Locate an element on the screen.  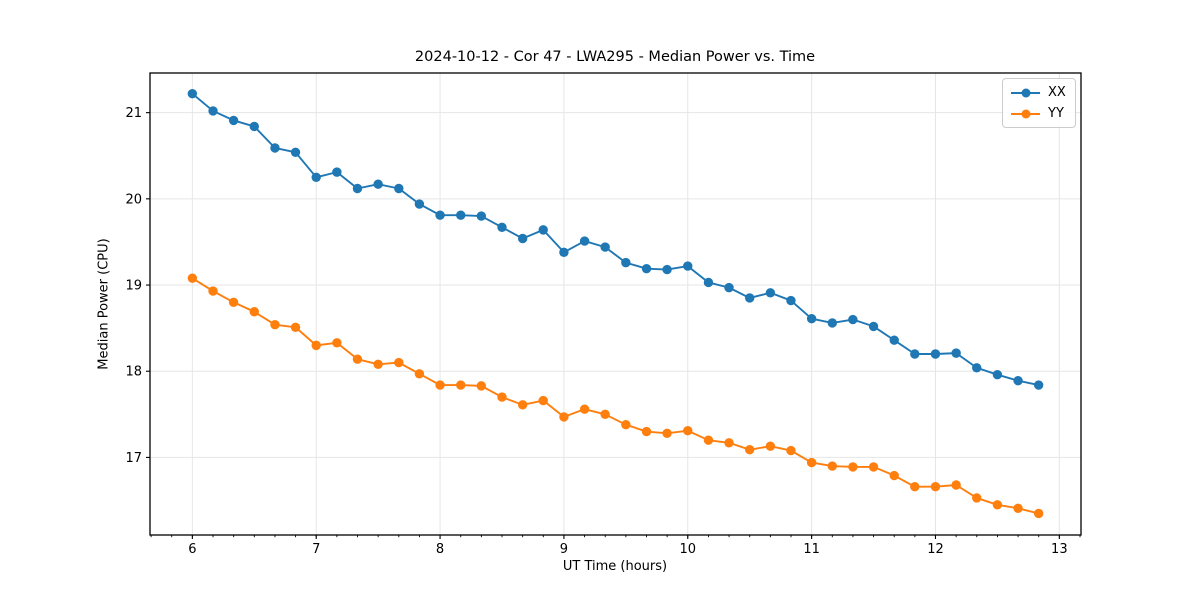
svg-text: 11 is located at coordinates (811, 549).